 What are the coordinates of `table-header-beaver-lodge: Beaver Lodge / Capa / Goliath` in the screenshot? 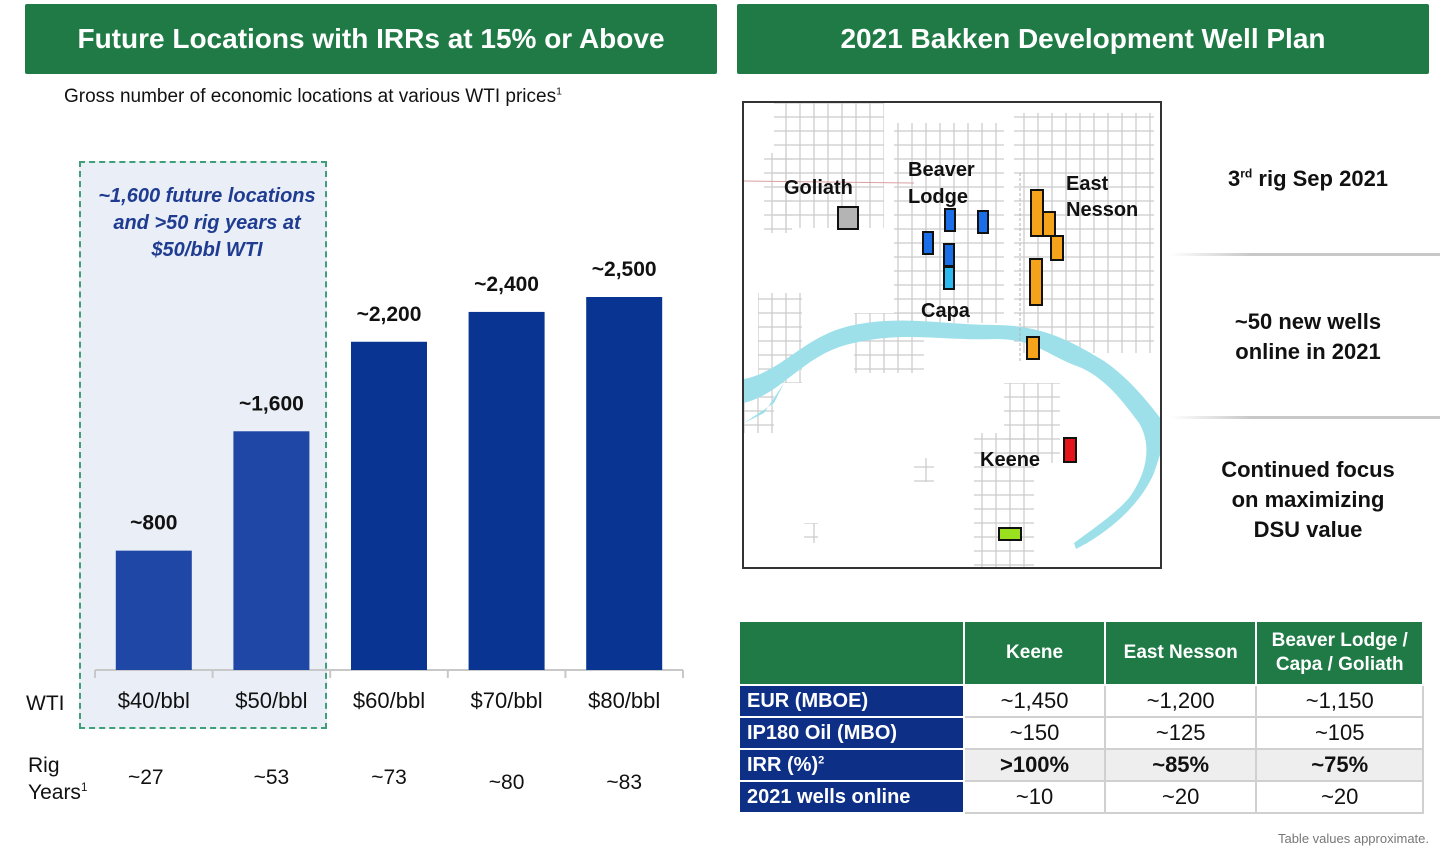 It's located at (1339, 653).